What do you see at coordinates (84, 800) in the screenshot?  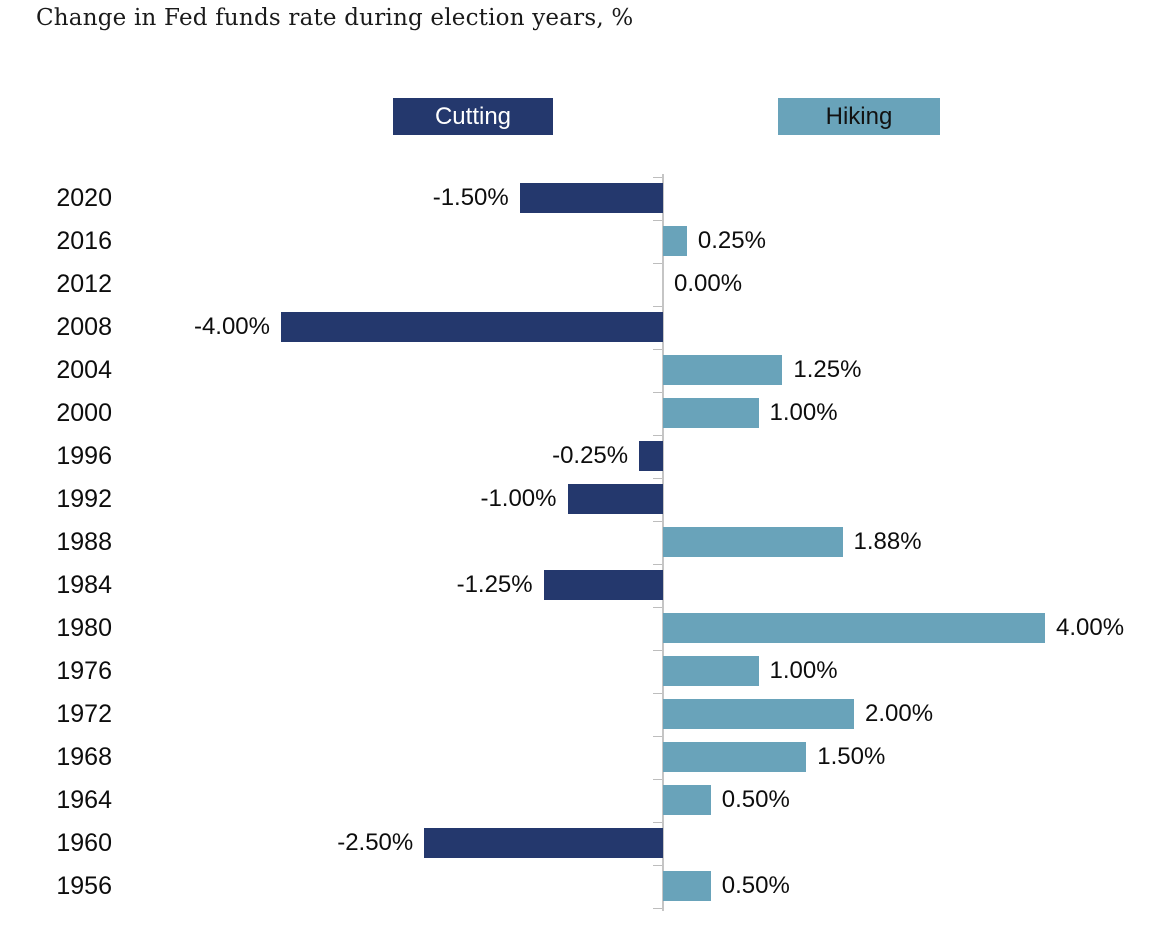 I see `year-label: 1964` at bounding box center [84, 800].